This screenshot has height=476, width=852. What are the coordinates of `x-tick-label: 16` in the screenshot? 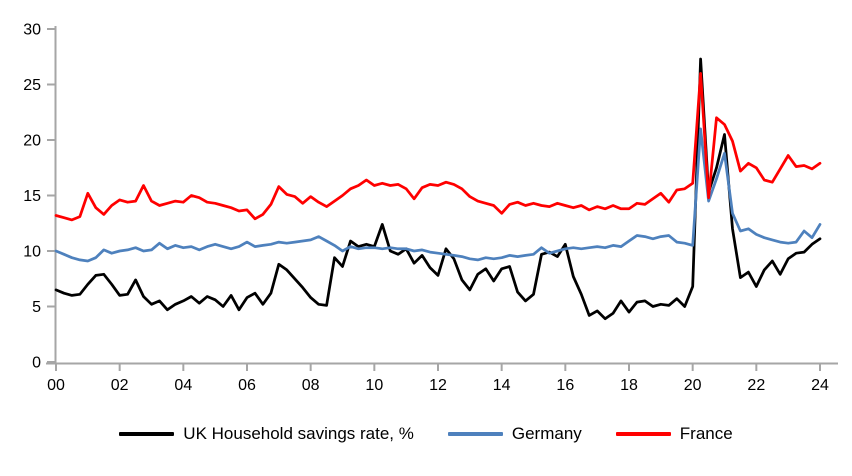 It's located at (565, 385).